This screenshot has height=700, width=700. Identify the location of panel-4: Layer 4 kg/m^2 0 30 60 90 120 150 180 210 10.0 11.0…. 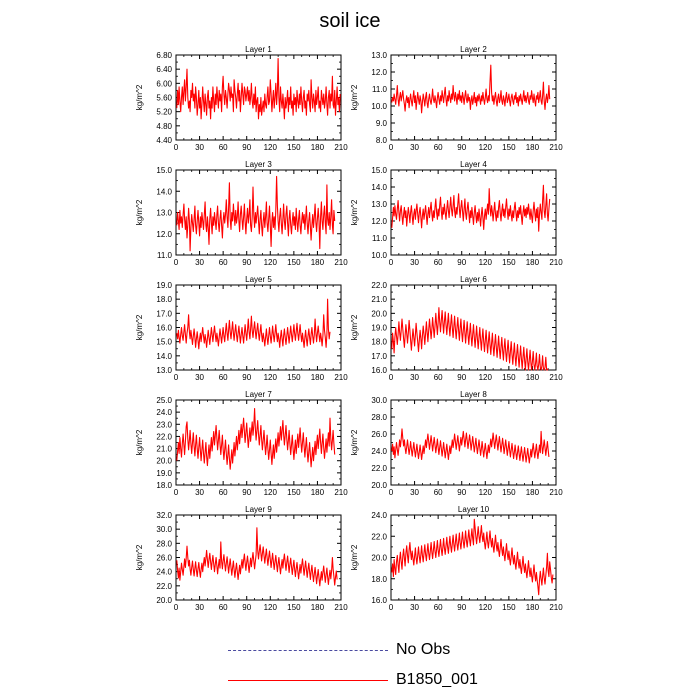
(456, 213).